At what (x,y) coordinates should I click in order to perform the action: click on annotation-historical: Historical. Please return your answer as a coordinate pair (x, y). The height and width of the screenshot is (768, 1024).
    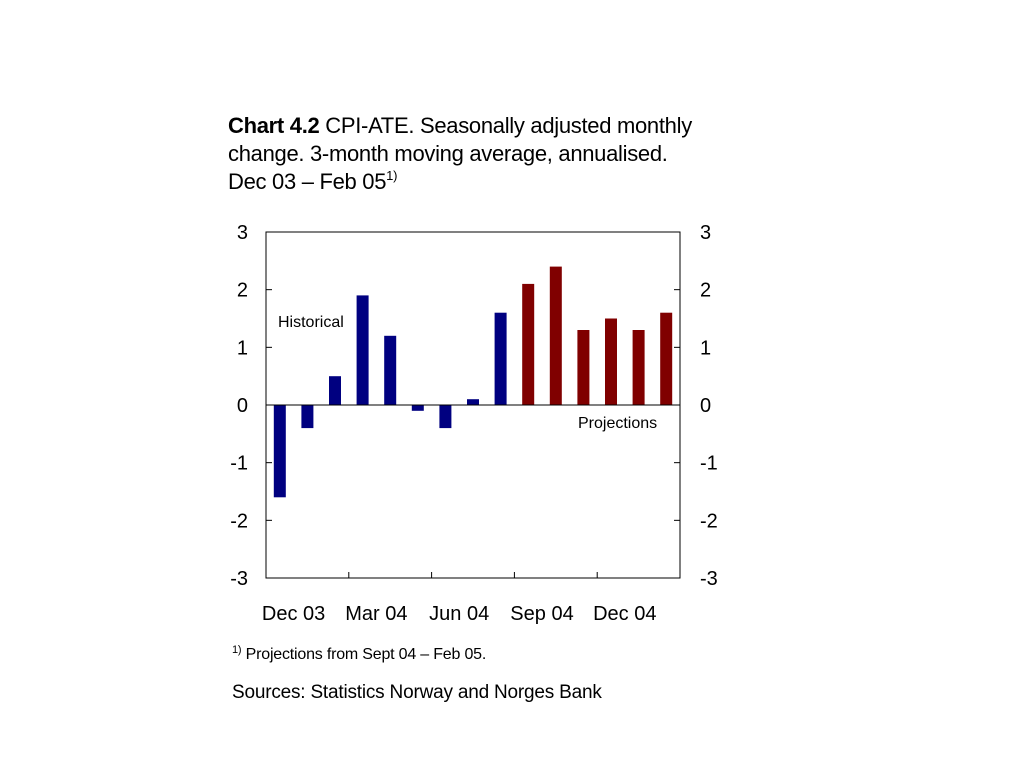
    Looking at the image, I should click on (311, 322).